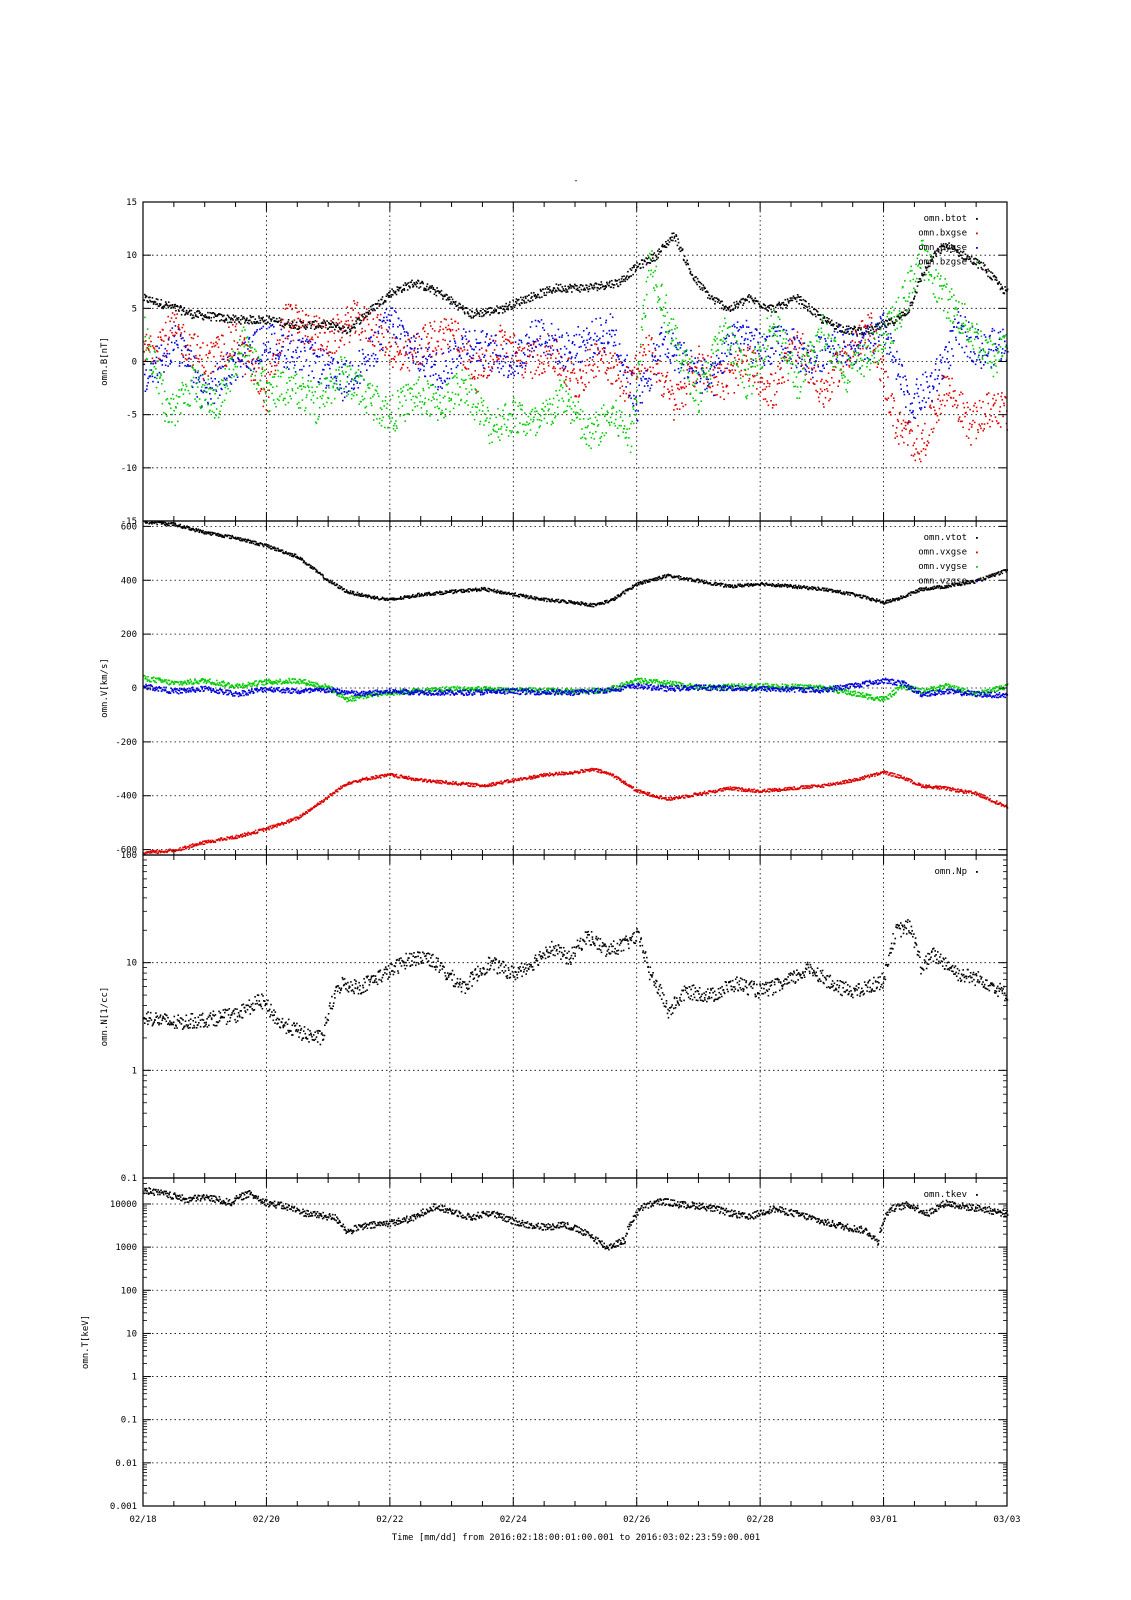 The width and height of the screenshot is (1131, 1600). What do you see at coordinates (575, 346) in the screenshot?
I see `series-omn.bzgse` at bounding box center [575, 346].